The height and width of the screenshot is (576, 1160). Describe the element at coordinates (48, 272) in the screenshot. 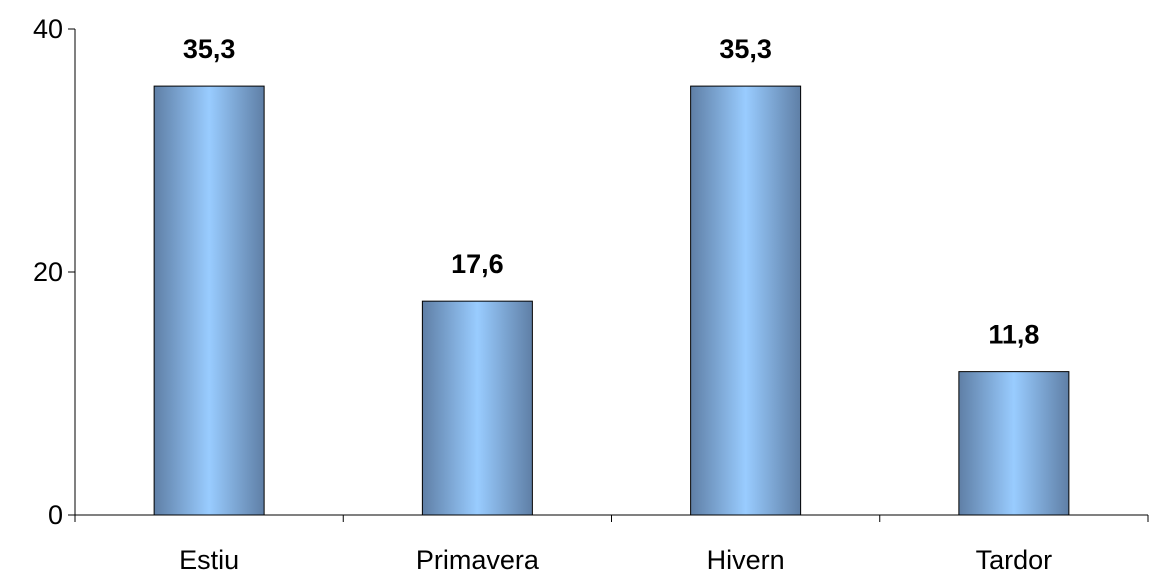

I see `y-tick-label: 20` at that location.